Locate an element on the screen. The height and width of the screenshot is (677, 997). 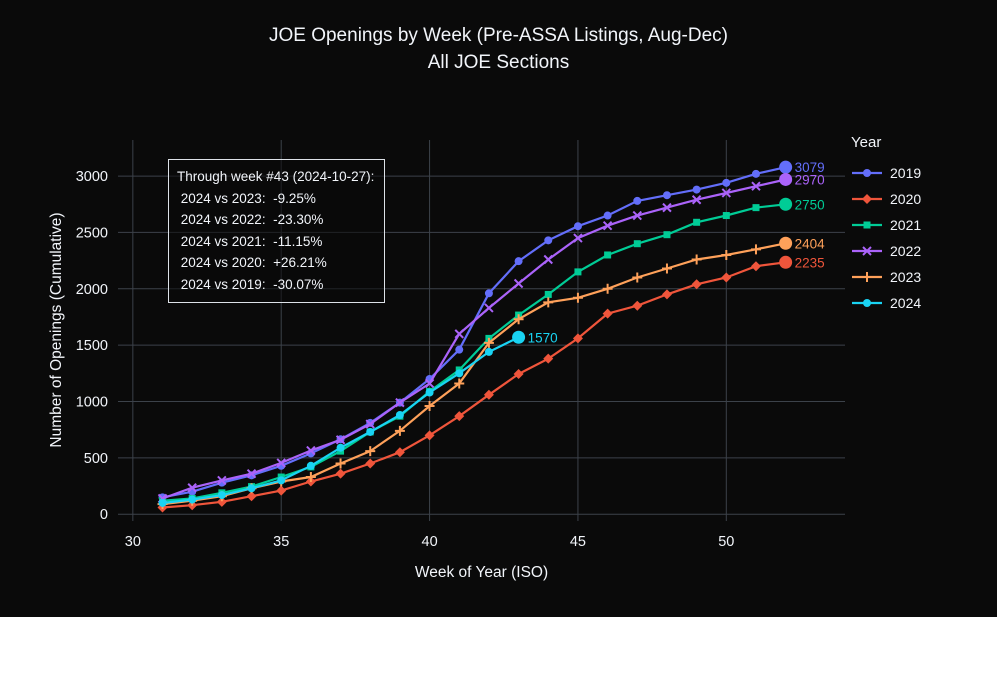
legend-label: 2019 is located at coordinates (906, 173).